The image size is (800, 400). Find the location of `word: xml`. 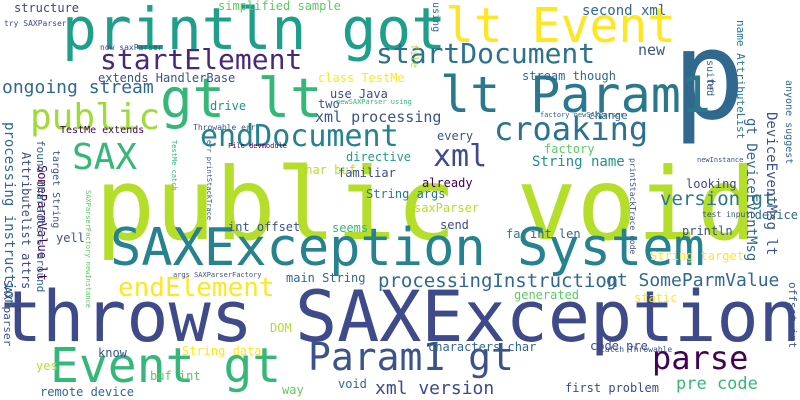

word: xml is located at coordinates (460, 156).